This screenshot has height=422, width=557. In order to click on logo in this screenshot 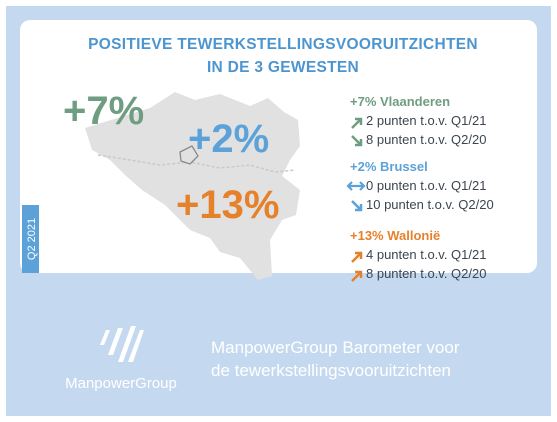, I will do `click(122, 344)`.